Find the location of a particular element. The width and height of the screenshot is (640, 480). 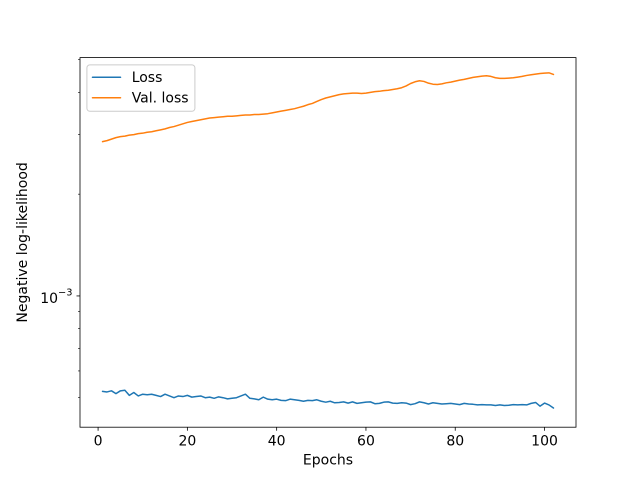

legend-label: Val. loss is located at coordinates (160, 99).